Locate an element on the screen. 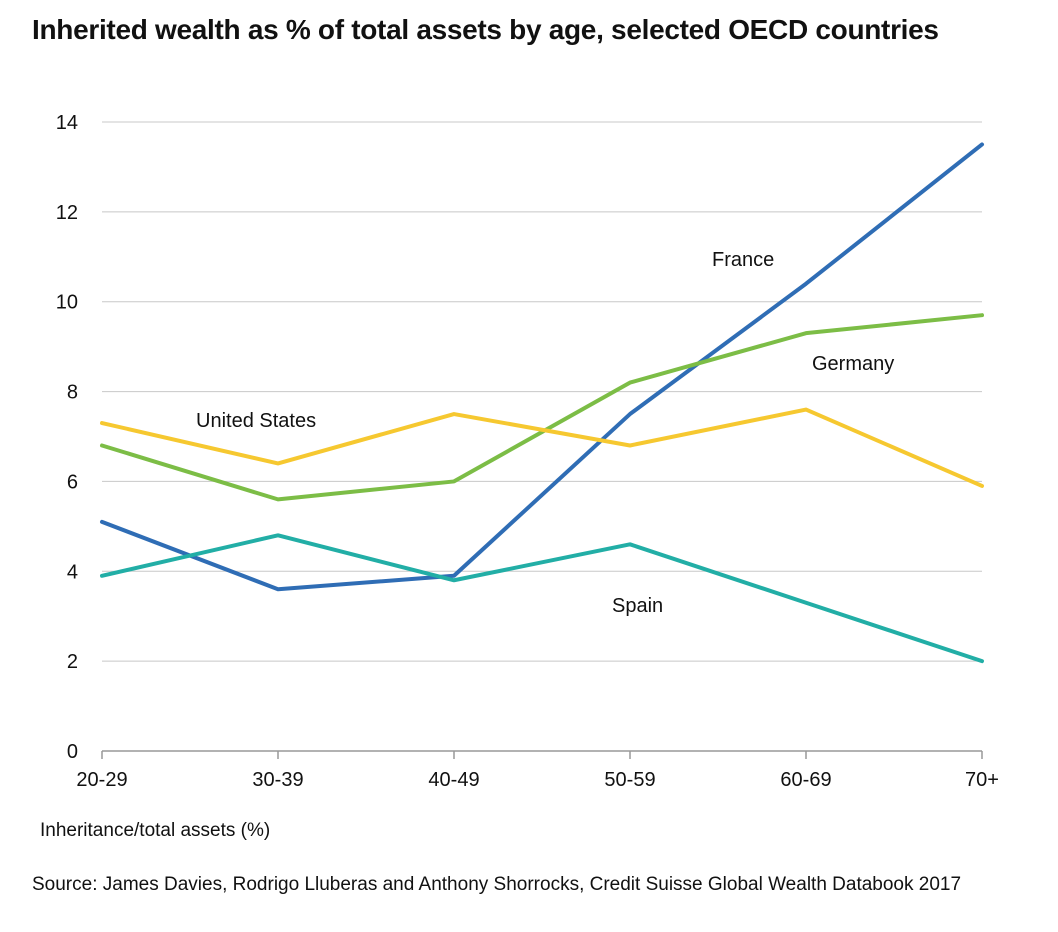 The image size is (1058, 932). y-tick-label: 0 is located at coordinates (72, 752).